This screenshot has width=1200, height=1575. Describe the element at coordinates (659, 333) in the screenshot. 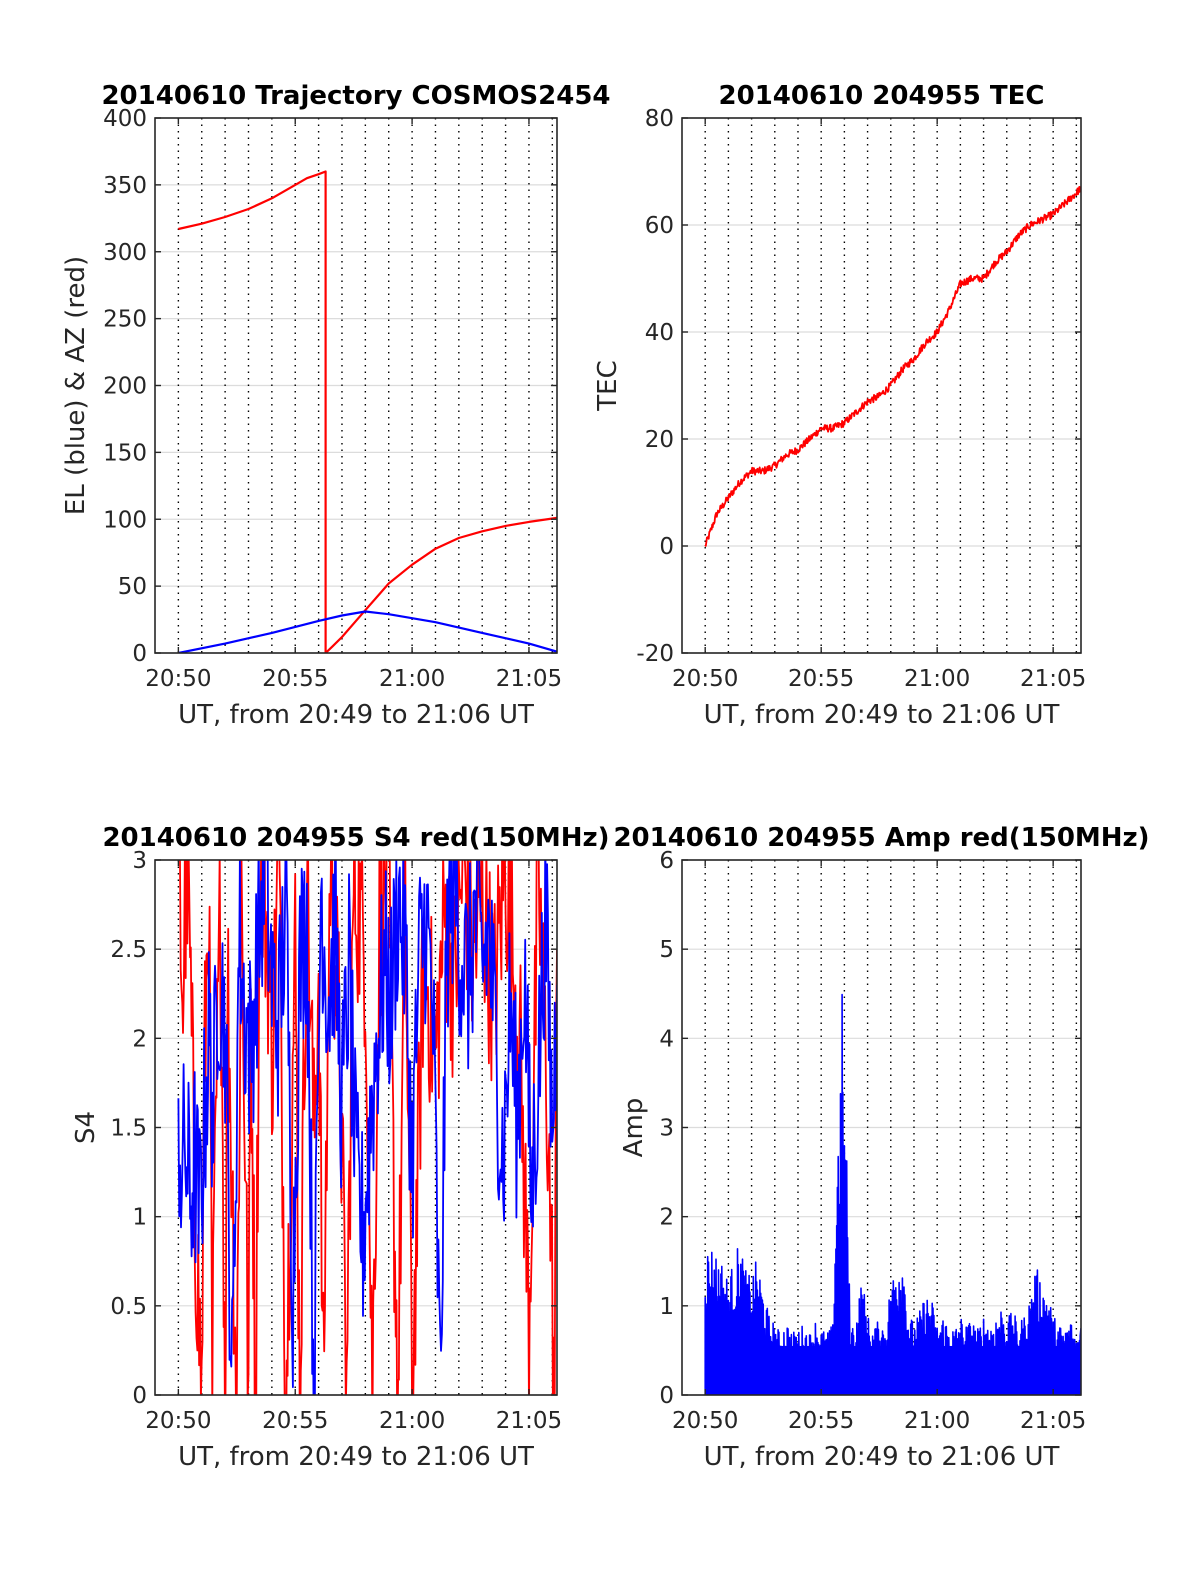

I see `y-tick-label: 40` at that location.